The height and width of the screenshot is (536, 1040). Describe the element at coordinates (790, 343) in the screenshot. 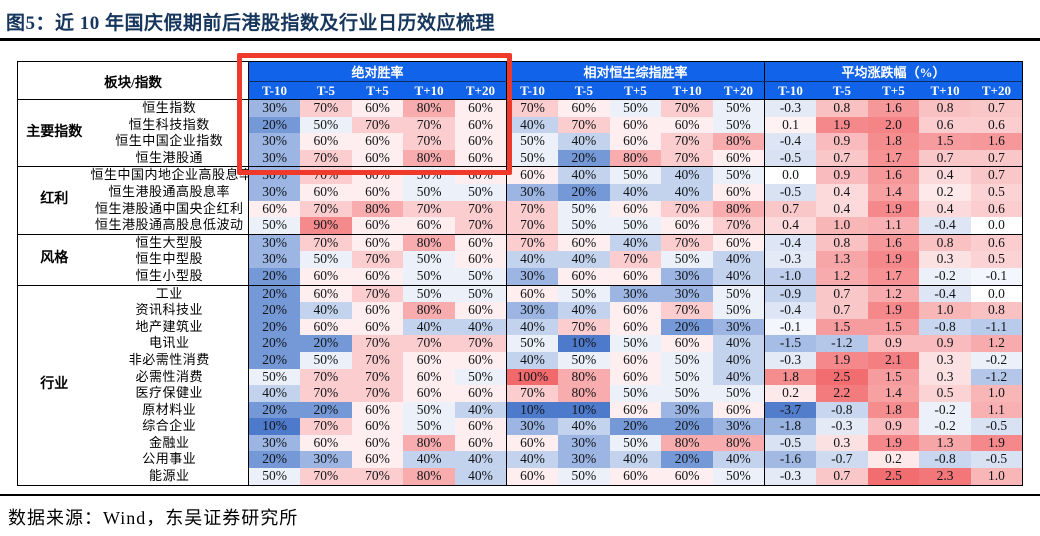

I see `heat-cell: -1.5` at that location.